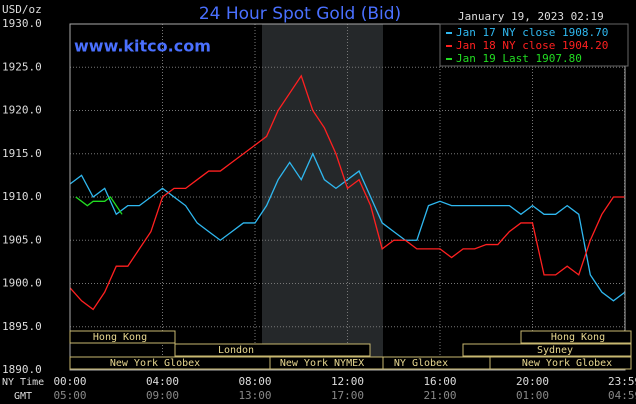 This screenshot has height=404, width=636. What do you see at coordinates (322, 363) in the screenshot?
I see `session-label: New York NYMEX` at bounding box center [322, 363].